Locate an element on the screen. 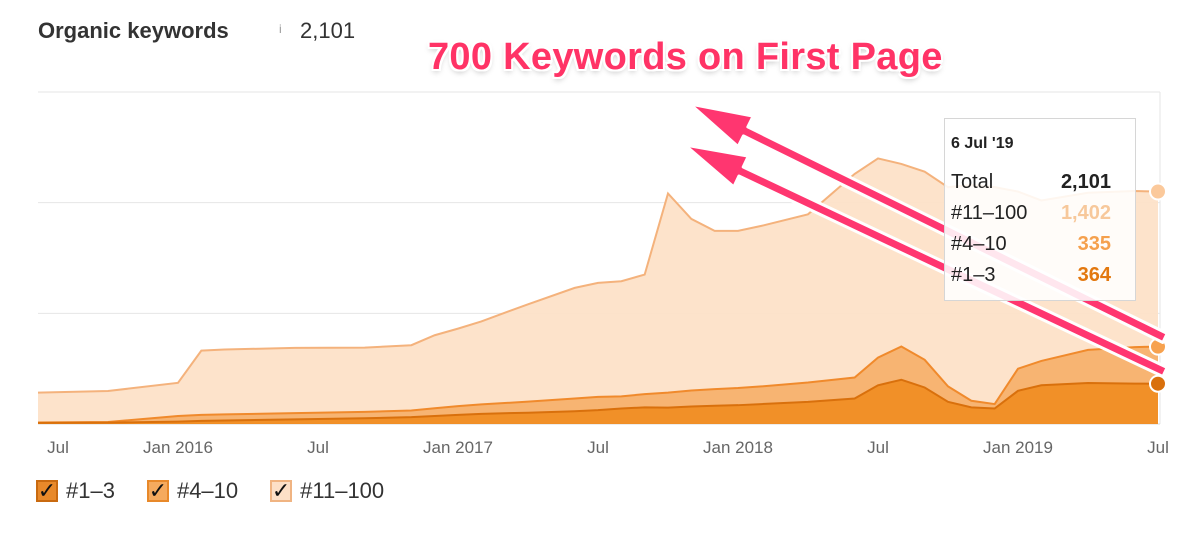  tooltip-row-label: #4–10 is located at coordinates (979, 244).